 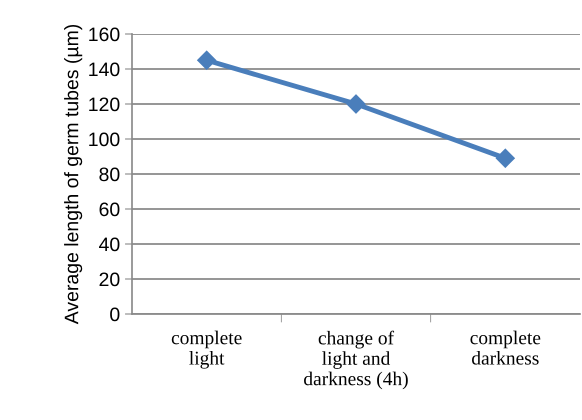 What do you see at coordinates (104, 139) in the screenshot?
I see `y-tick-label: 100` at bounding box center [104, 139].